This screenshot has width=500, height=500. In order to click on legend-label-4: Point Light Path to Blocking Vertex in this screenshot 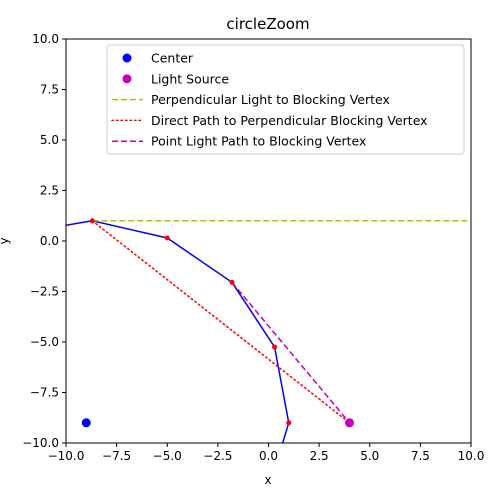, I will do `click(258, 141)`.